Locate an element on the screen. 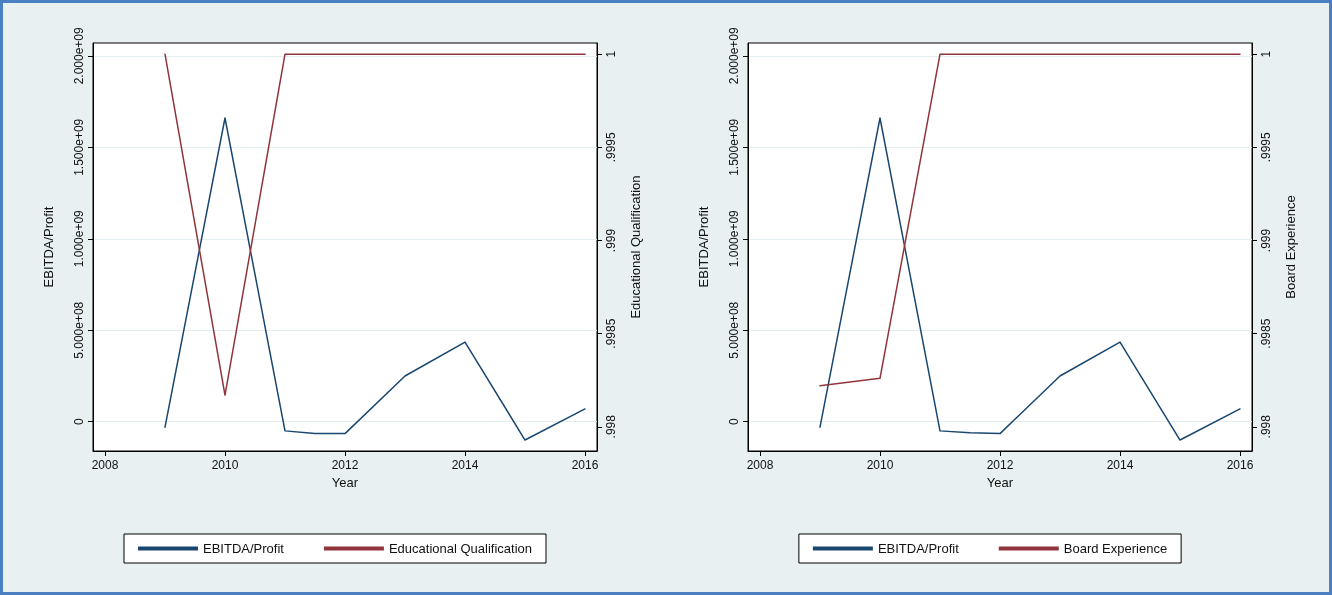 Image resolution: width=1332 pixels, height=595 pixels. legend-label: Educational Qualification is located at coordinates (460, 548).